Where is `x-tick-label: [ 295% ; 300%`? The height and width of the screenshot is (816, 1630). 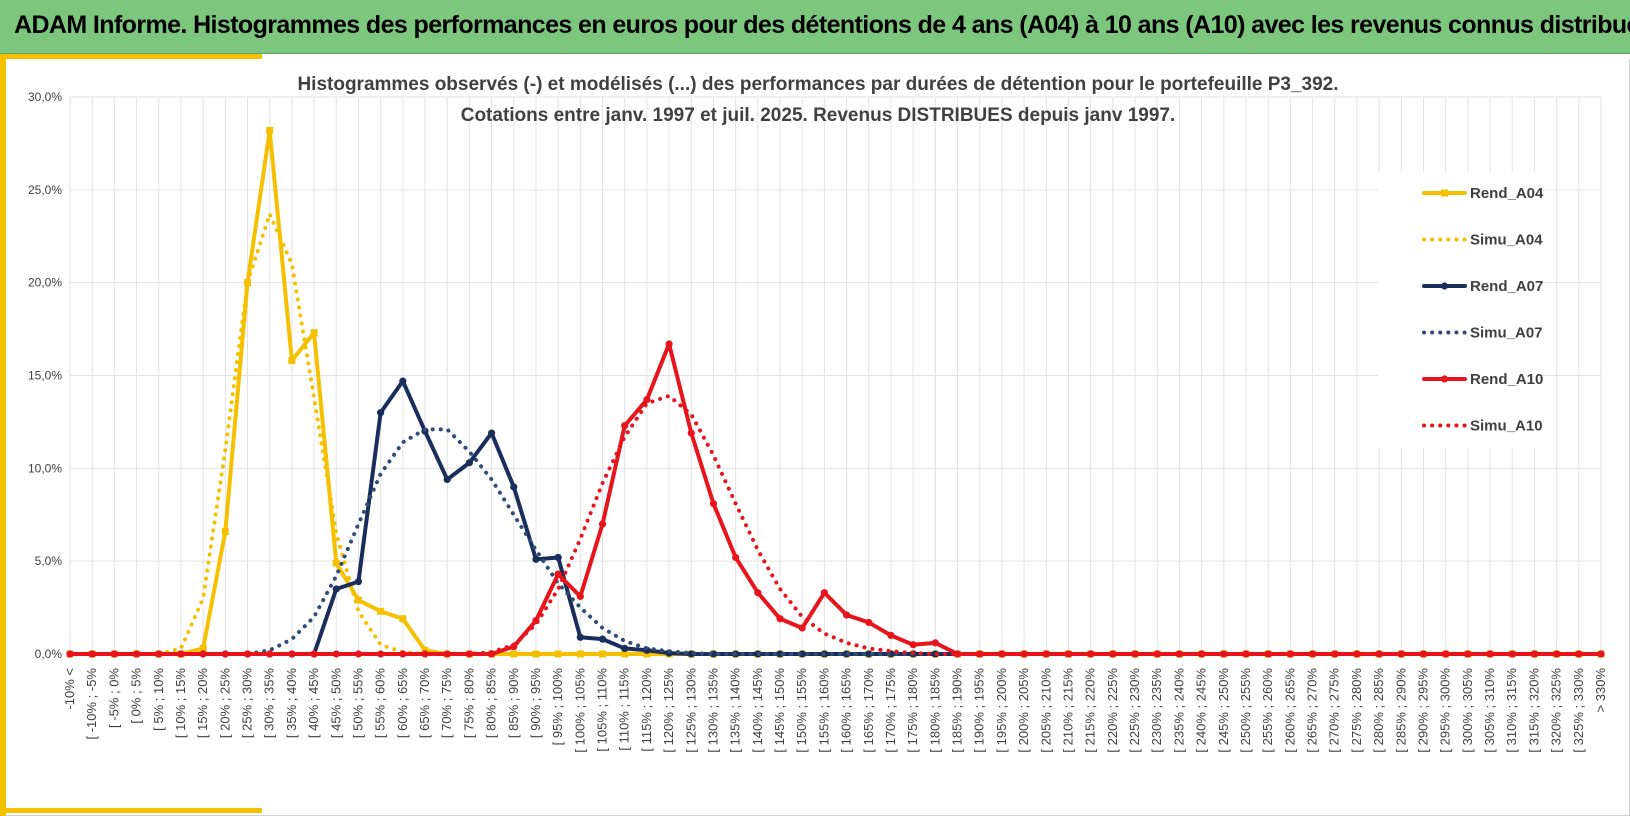 x-tick-label: [ 295% ; 300% is located at coordinates (1445, 710).